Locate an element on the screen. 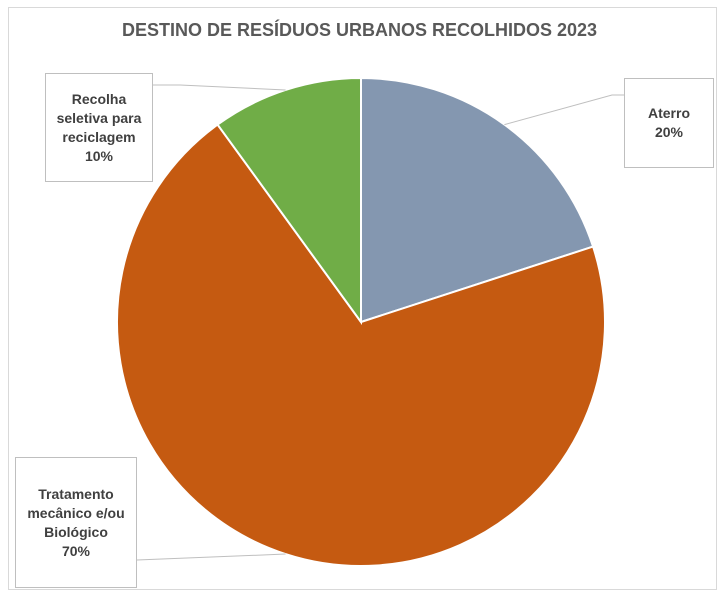 The image size is (719, 591). data-label: Aterro 20% is located at coordinates (669, 123).